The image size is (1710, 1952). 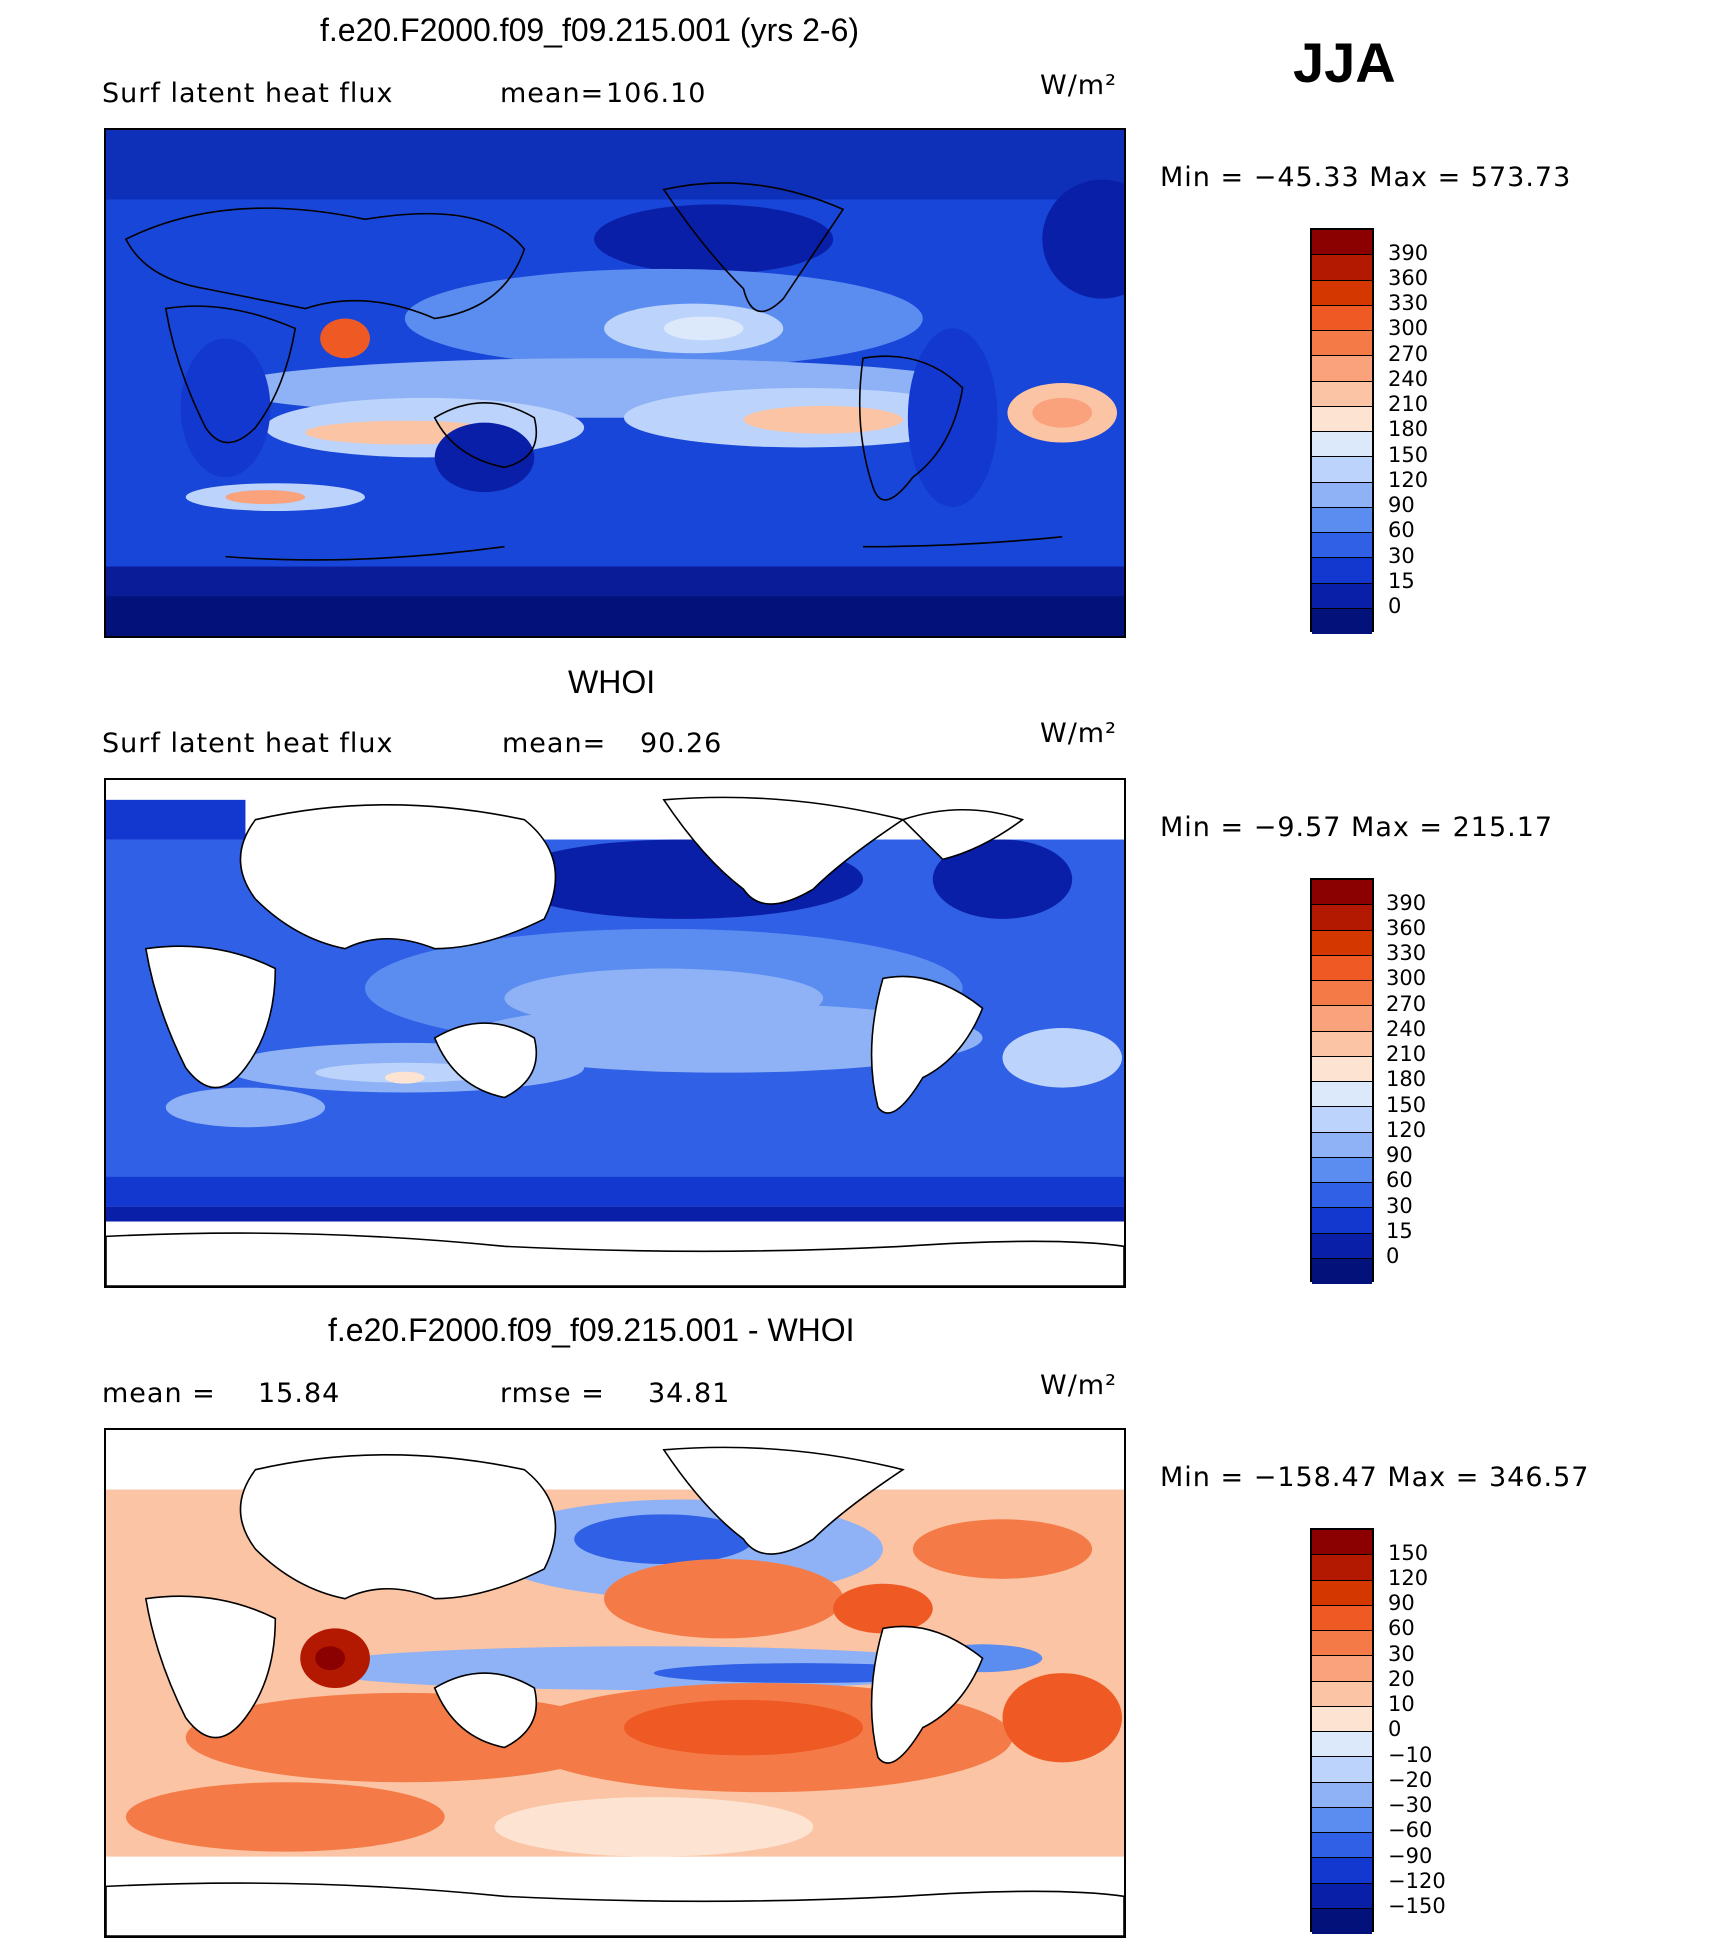 I want to click on panel1-colorbar, so click(x=1342, y=431).